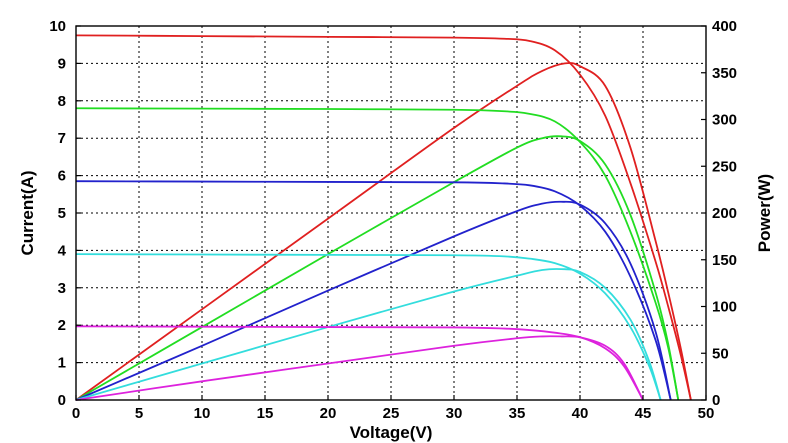  What do you see at coordinates (454, 413) in the screenshot?
I see `x-tick-label-6: 30` at bounding box center [454, 413].